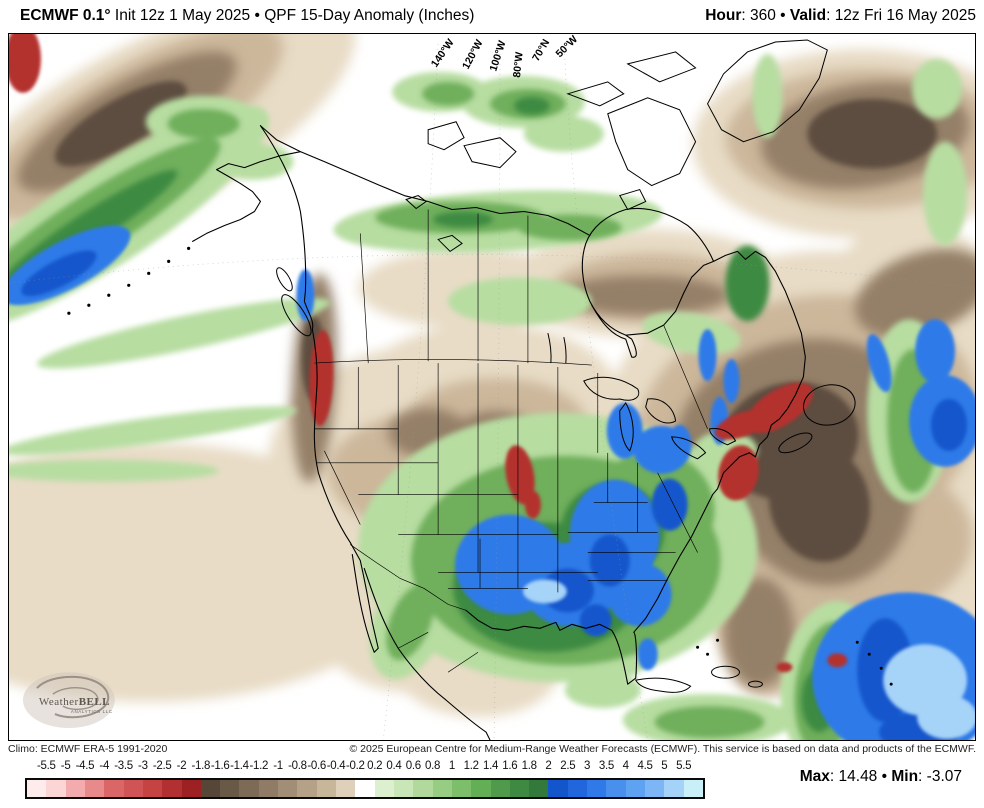  I want to click on colorbar-tick-label: -5.5, so click(46, 766).